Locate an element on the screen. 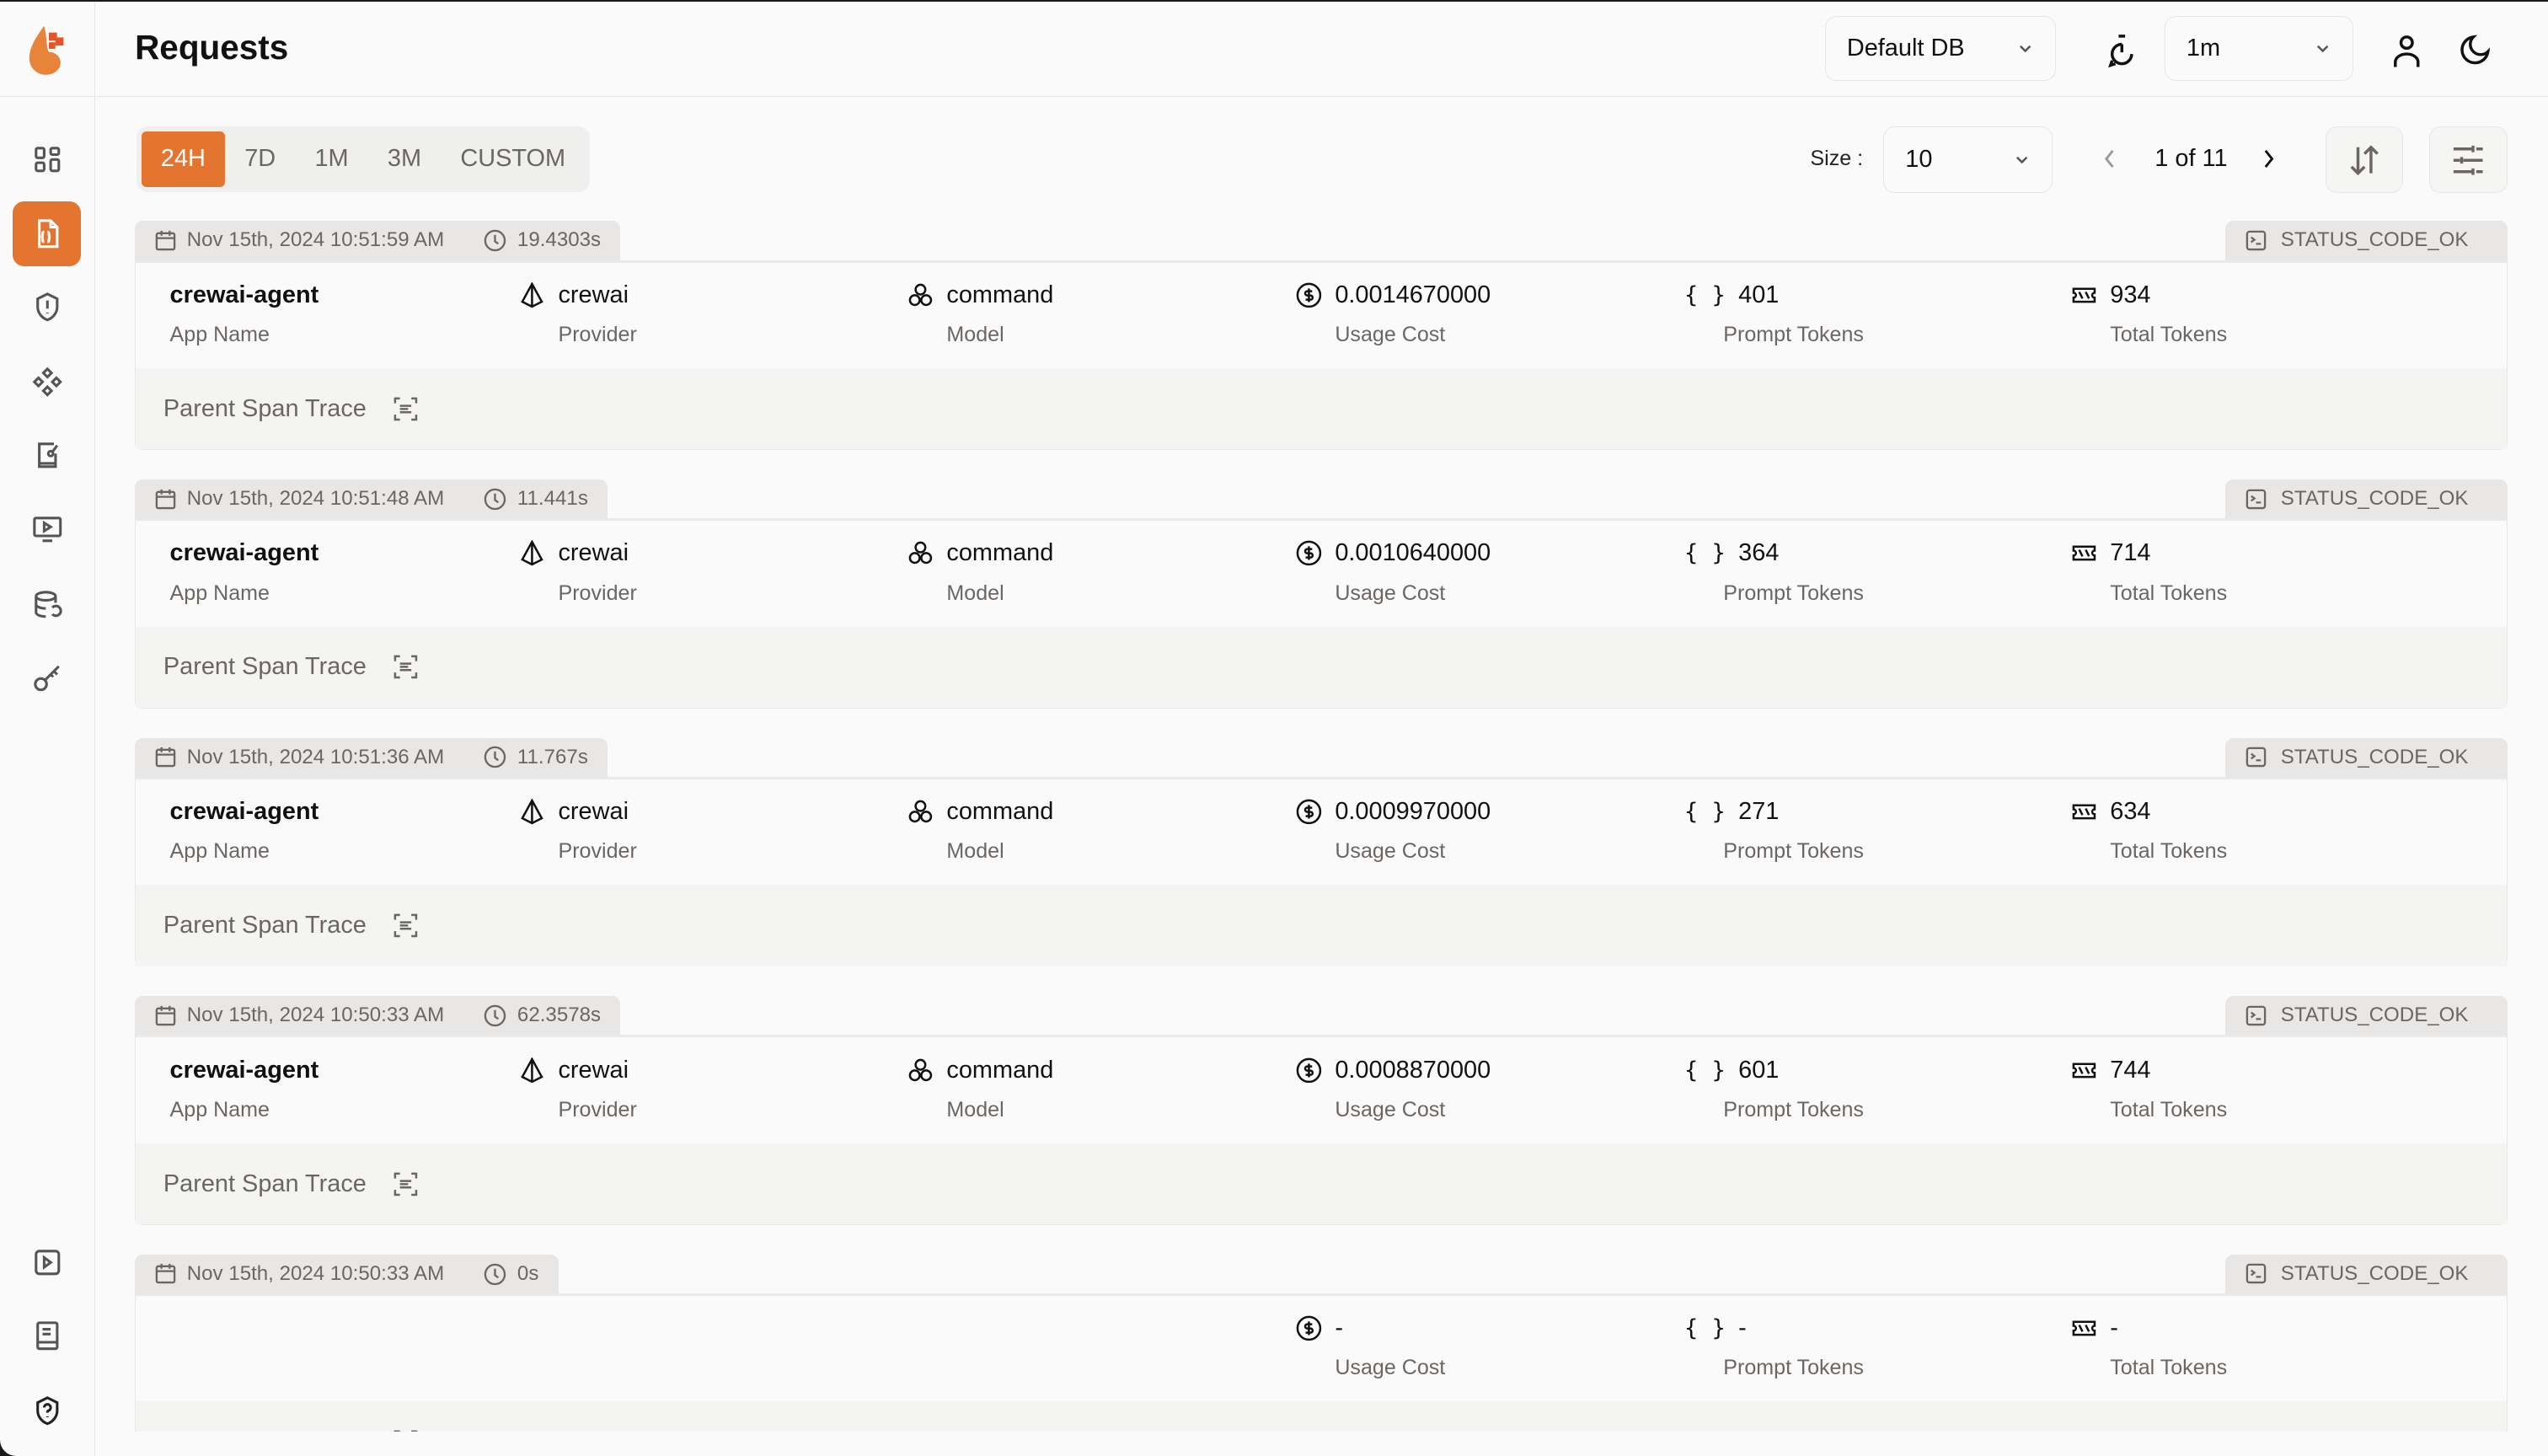  sidebar-item-prompts is located at coordinates (47, 382).